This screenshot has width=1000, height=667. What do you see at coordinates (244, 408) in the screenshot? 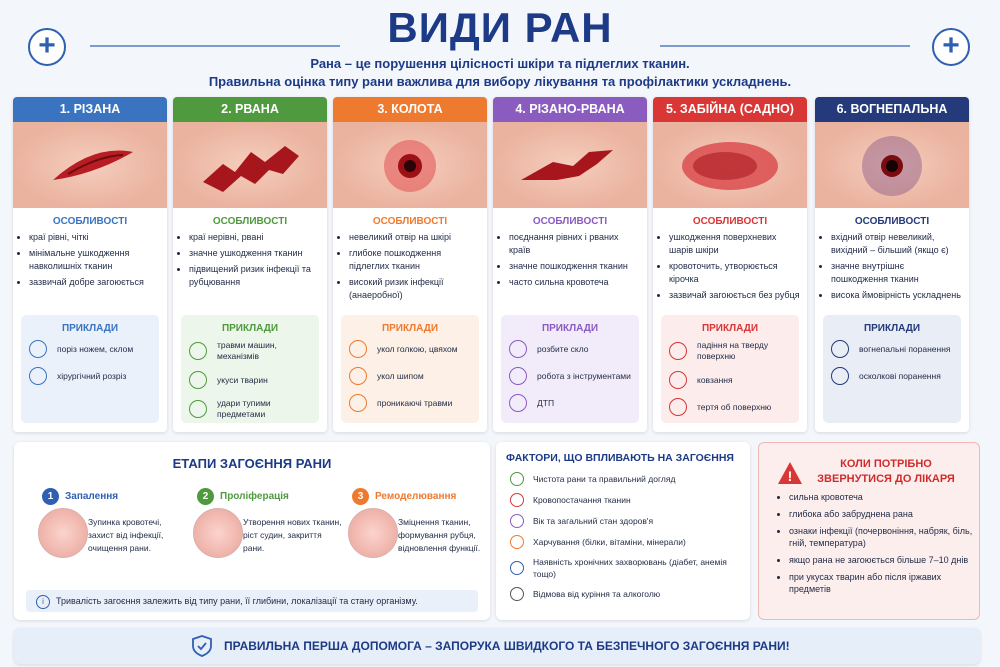
I see `example-text: удари тупими предметами` at bounding box center [244, 408].